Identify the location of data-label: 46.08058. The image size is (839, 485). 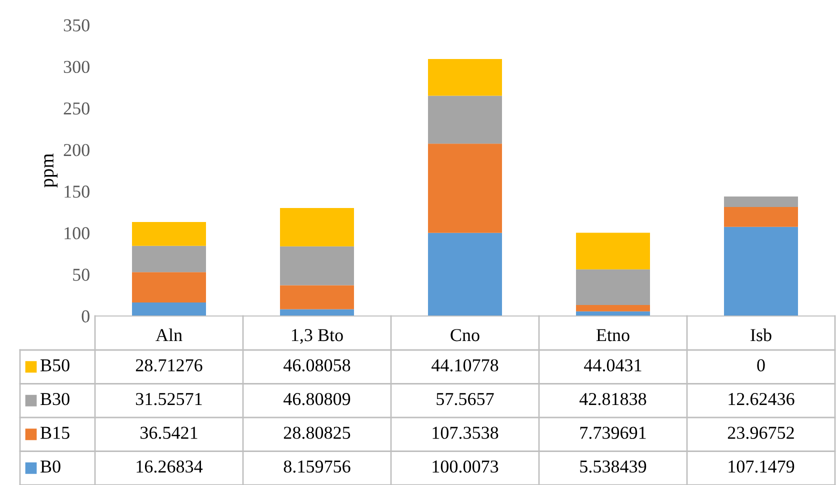
(317, 365).